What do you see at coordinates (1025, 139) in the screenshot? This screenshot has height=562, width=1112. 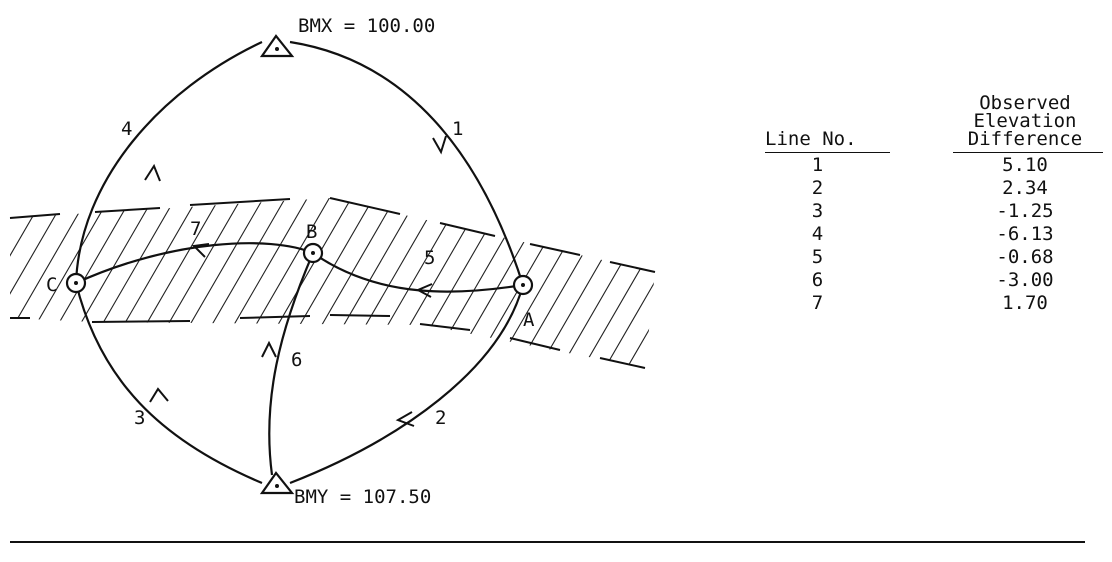 I see `header-difference: Difference` at bounding box center [1025, 139].